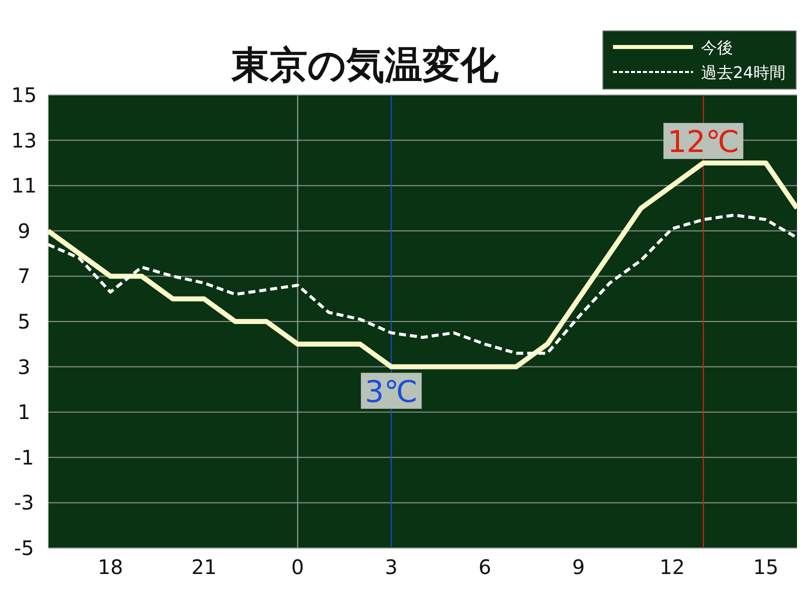 This screenshot has width=800, height=600. What do you see at coordinates (204, 567) in the screenshot?
I see `x-tick-label: 21` at bounding box center [204, 567].